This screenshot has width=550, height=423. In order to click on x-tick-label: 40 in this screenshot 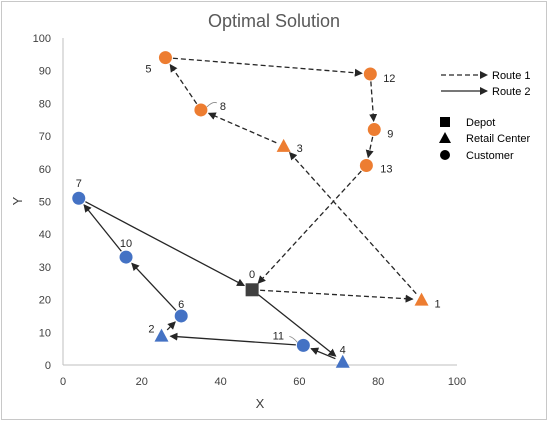, I will do `click(220, 382)`.